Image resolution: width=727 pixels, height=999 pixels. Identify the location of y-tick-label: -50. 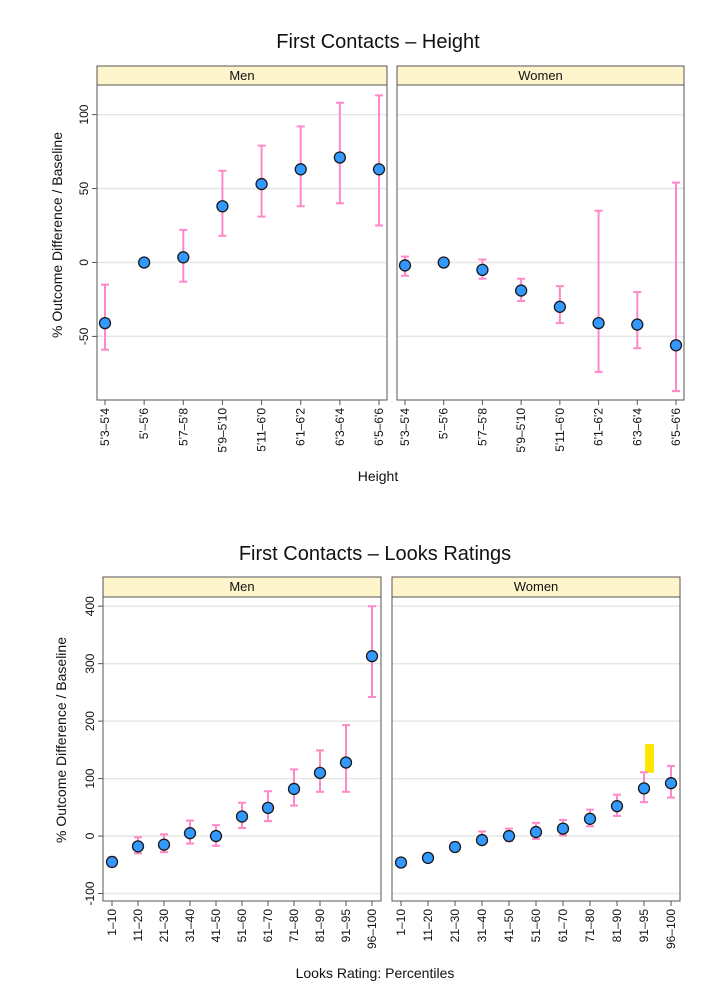
(84, 336).